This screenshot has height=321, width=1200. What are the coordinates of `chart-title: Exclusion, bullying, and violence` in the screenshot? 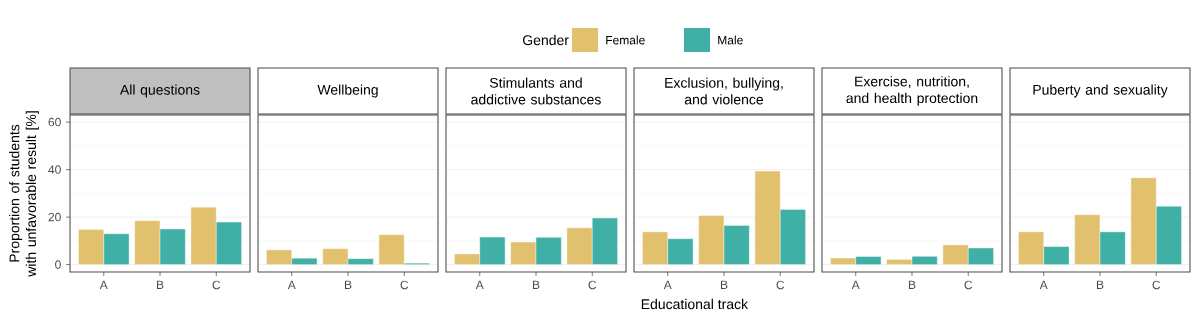 It's located at (724, 91).